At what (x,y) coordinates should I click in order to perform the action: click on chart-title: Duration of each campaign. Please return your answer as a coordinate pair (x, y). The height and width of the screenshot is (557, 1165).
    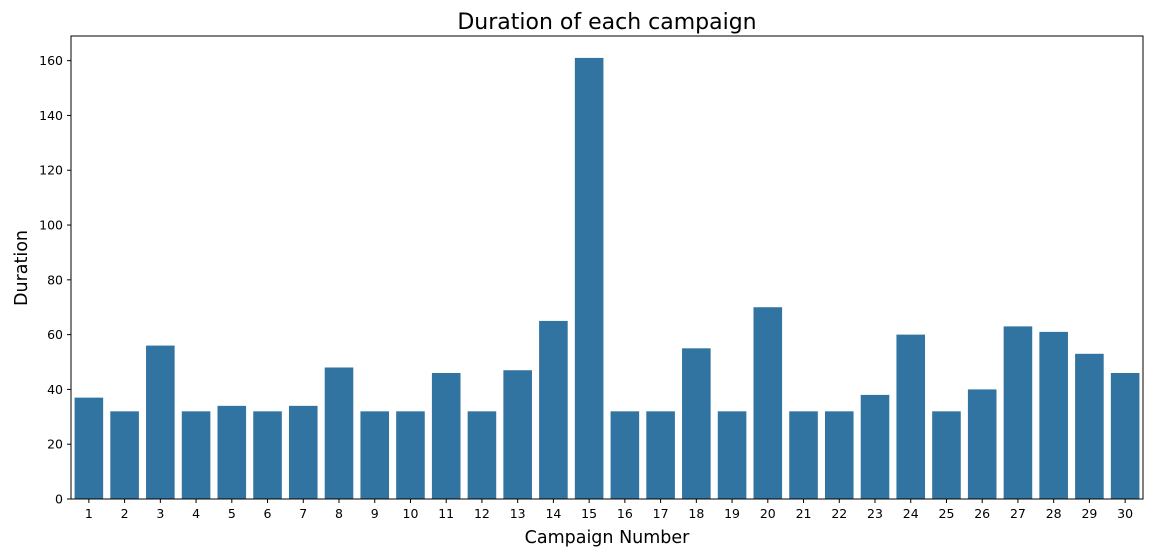
    Looking at the image, I should click on (606, 22).